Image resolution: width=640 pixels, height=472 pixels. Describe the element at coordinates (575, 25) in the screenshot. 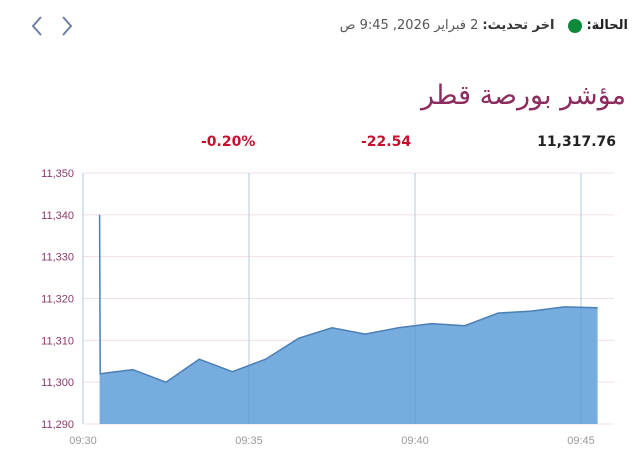

I see `status-indicator-icon` at that location.